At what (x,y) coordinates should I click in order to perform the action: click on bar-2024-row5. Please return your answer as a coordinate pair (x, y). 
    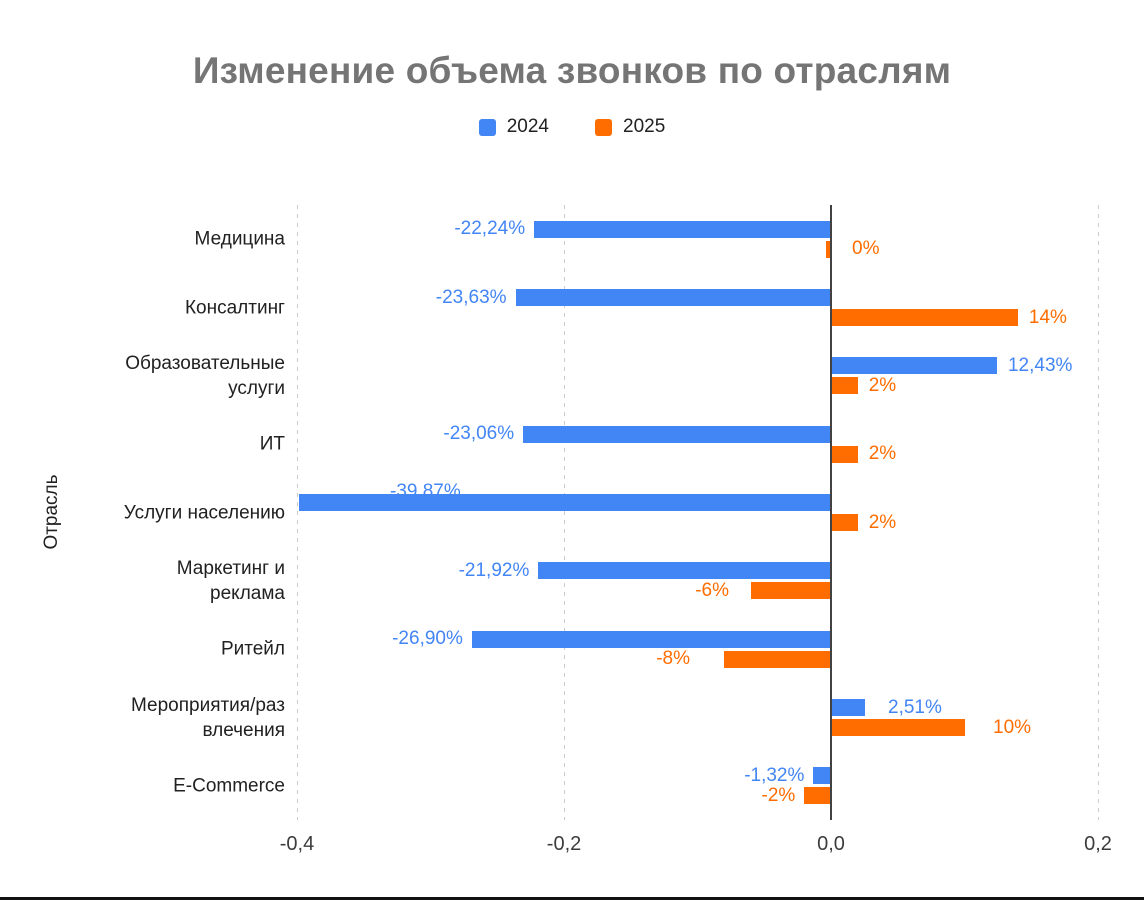
    Looking at the image, I should click on (685, 571).